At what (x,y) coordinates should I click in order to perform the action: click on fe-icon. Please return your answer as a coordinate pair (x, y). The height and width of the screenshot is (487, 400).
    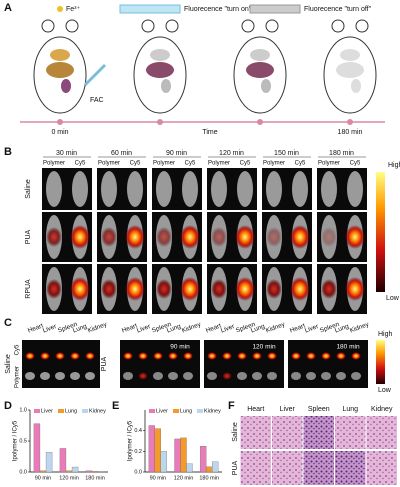
    Looking at the image, I should click on (60, 9).